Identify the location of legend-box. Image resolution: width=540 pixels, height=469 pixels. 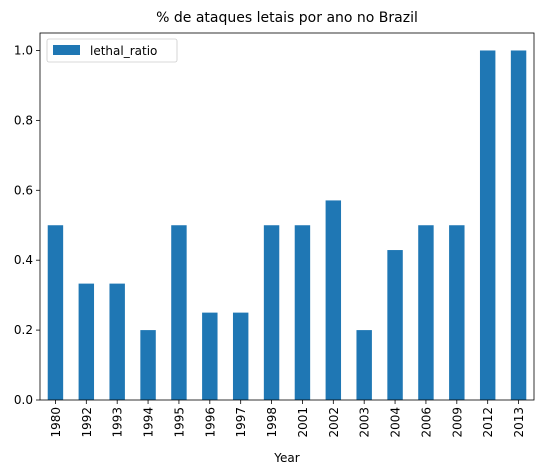
(112, 50).